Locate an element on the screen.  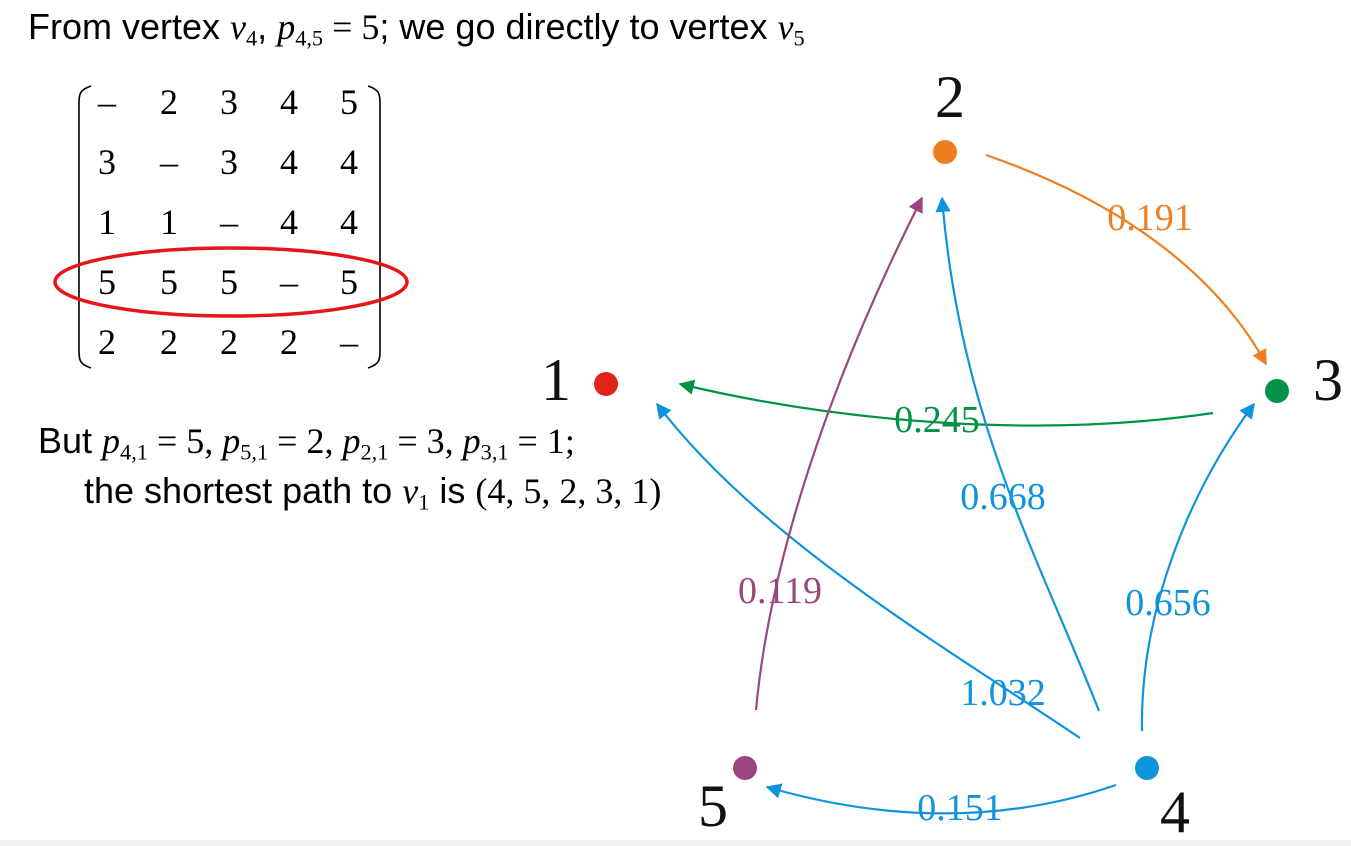
header-v-sub: 4 is located at coordinates (252, 38).